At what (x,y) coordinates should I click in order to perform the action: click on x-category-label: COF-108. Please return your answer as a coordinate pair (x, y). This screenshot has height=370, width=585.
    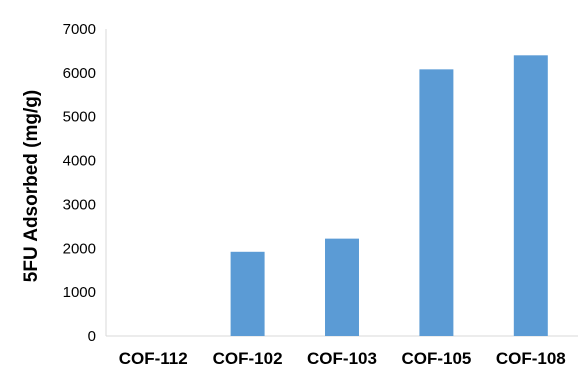
    Looking at the image, I should click on (531, 358).